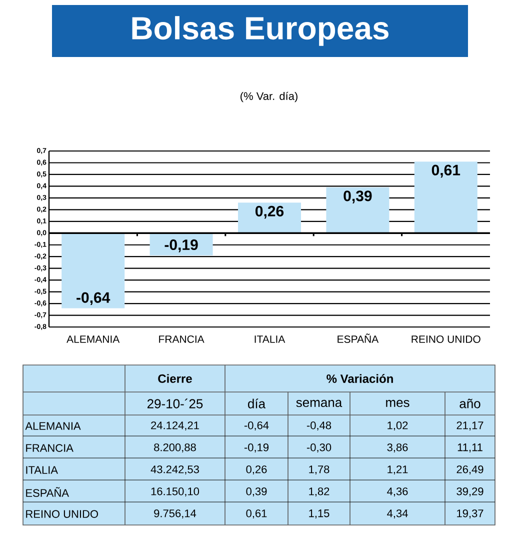  I want to click on text: 19,37, so click(470, 514).